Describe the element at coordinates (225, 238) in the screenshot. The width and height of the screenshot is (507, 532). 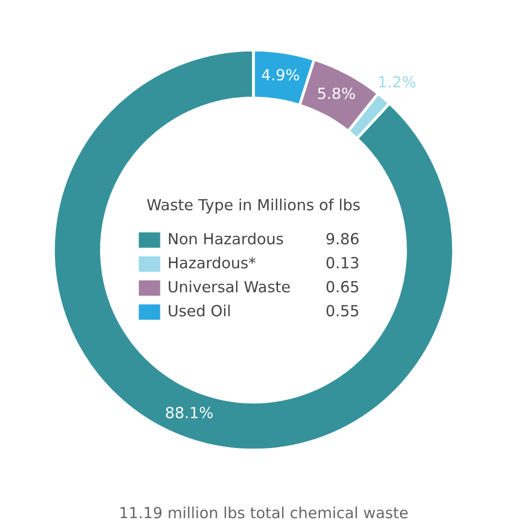
I see `legend-label: Non Hazardous` at that location.